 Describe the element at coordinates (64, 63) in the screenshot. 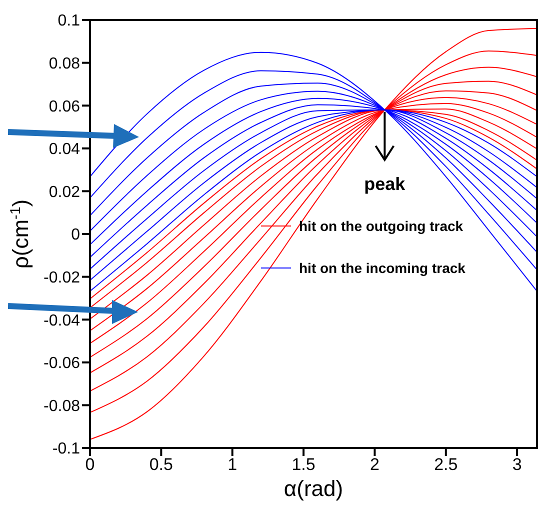

I see `y-tick-label: 0.08` at that location.